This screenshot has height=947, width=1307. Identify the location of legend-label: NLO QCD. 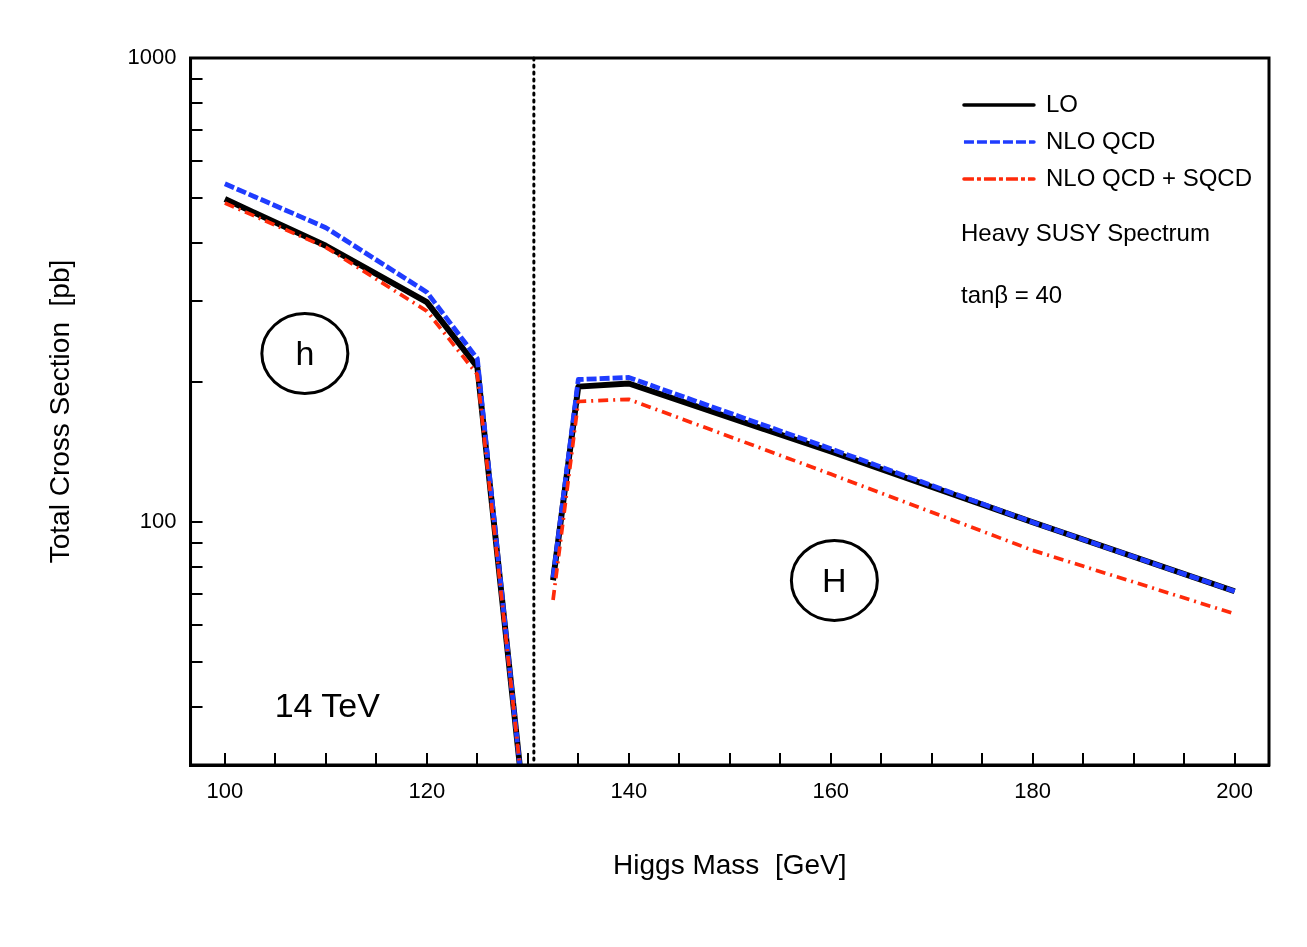
(1100, 140).